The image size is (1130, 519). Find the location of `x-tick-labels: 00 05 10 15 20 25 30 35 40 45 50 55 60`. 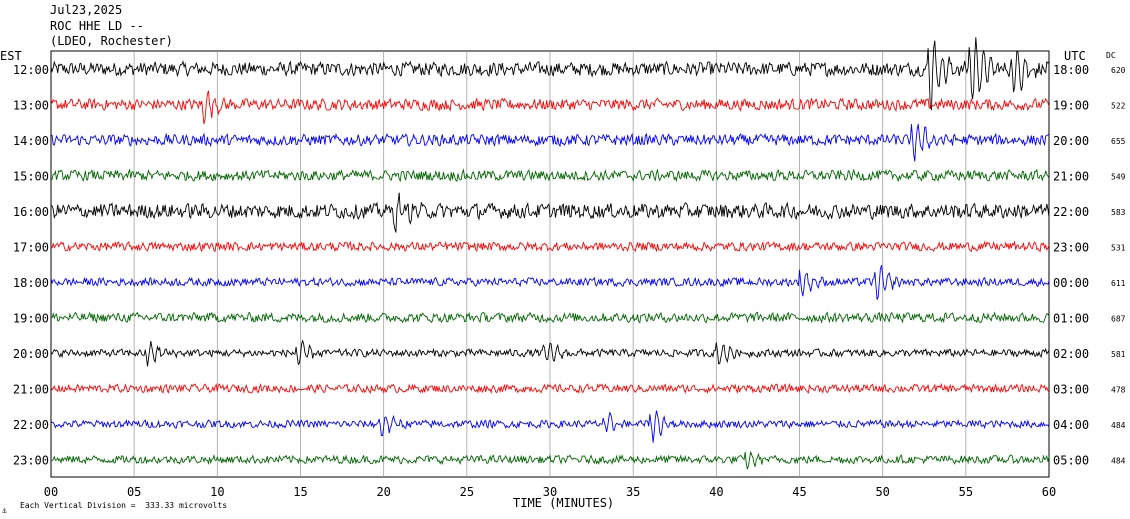

x-tick-labels: 00 05 10 15 20 25 30 35 40 45 50 55 60 is located at coordinates (550, 492).